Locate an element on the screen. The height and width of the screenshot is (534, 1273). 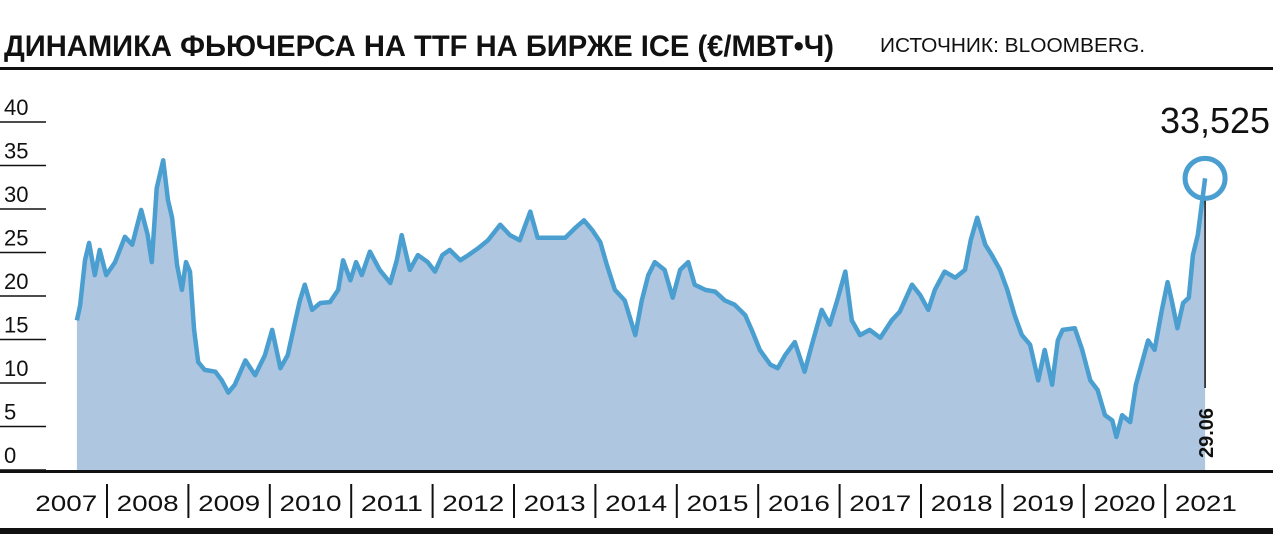
x-tick-label: 2008 is located at coordinates (148, 503).